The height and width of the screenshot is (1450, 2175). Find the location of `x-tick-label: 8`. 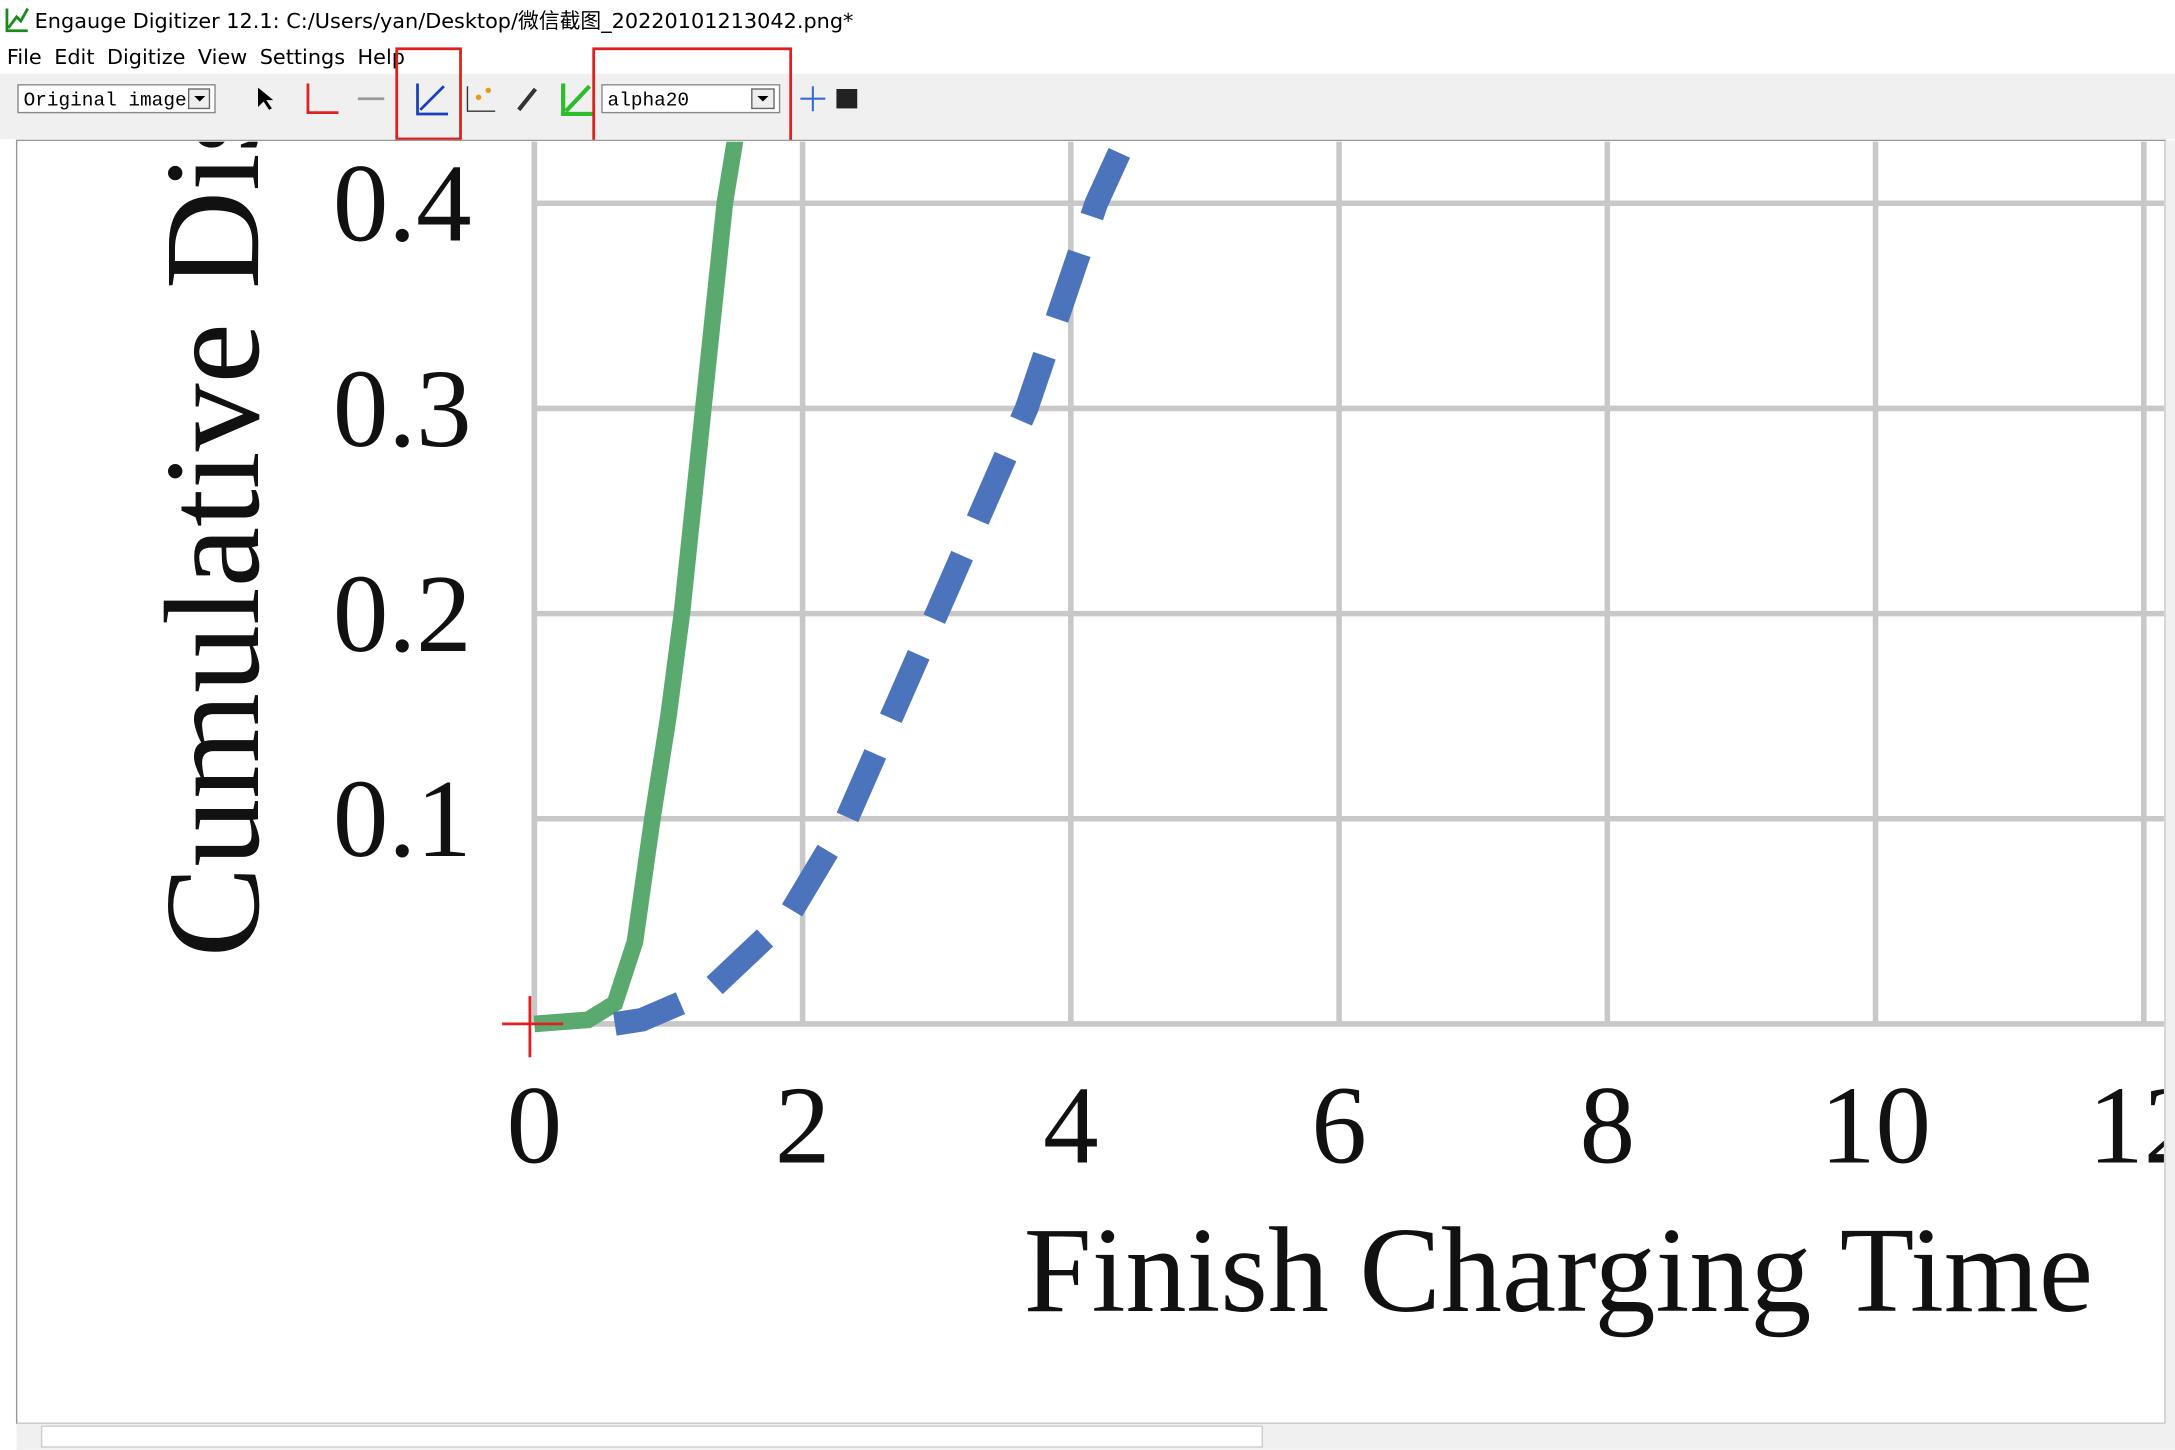

x-tick-label: 8 is located at coordinates (1607, 1126).